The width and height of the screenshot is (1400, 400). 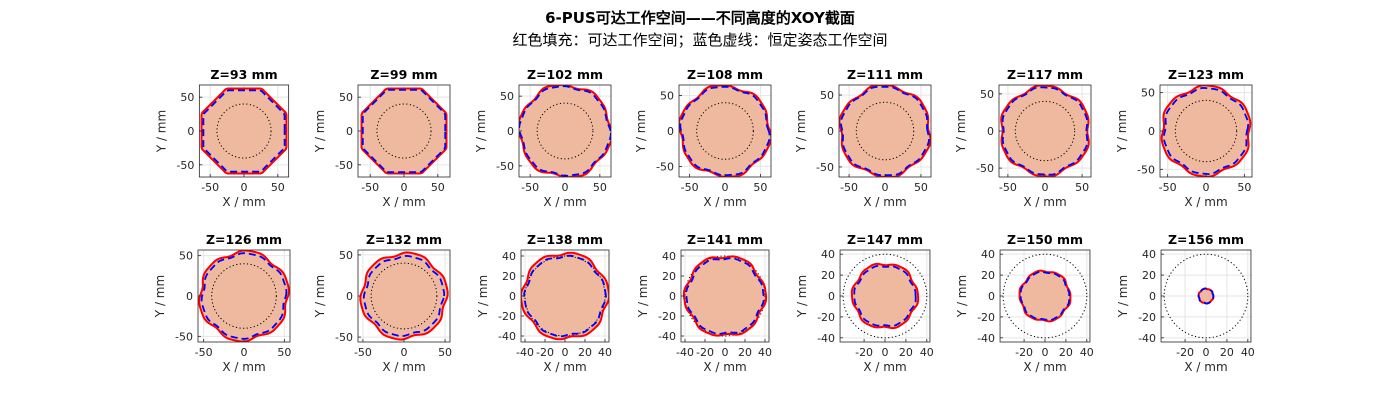 What do you see at coordinates (222, 138) in the screenshot?
I see `subplot: -50 0 50 -50 0 50 Z=93 mm X / mm Y / mm` at bounding box center [222, 138].